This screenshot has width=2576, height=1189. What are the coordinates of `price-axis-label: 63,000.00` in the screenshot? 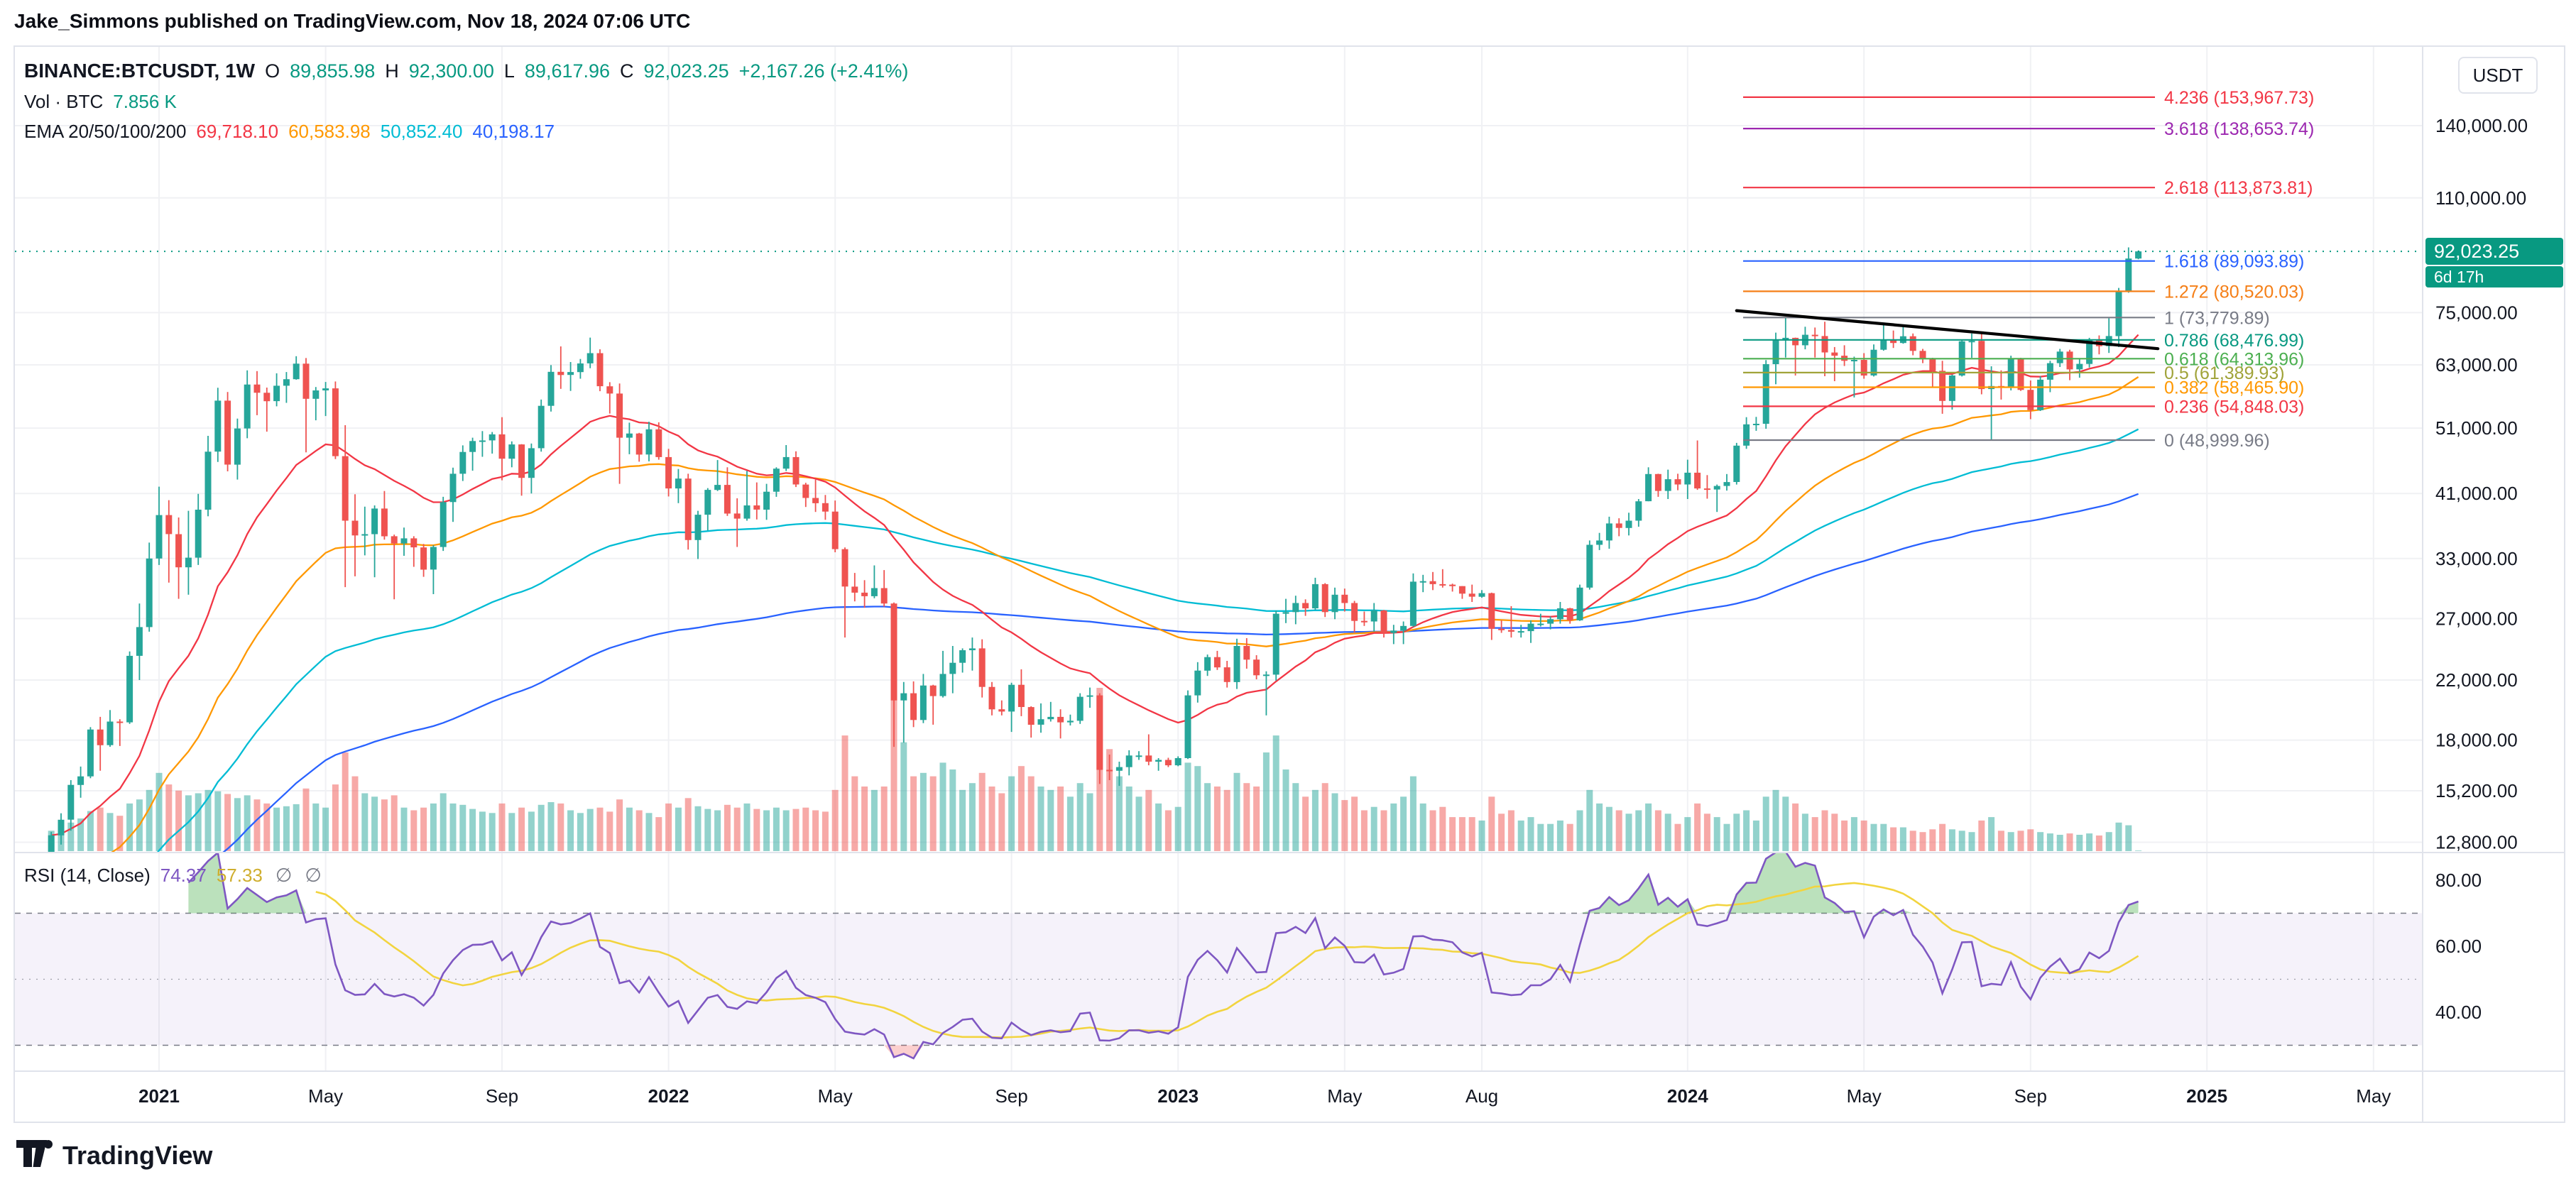 It's located at (2476, 365).